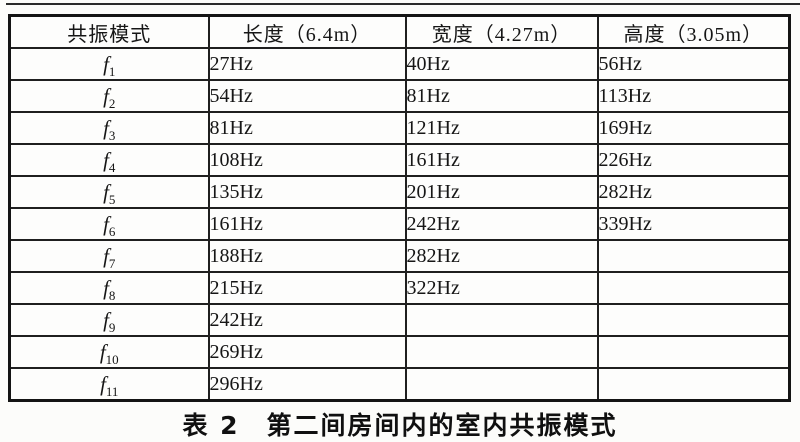 The width and height of the screenshot is (800, 442). What do you see at coordinates (307, 288) in the screenshot?
I see `length-value-cell: 215Hz` at bounding box center [307, 288].